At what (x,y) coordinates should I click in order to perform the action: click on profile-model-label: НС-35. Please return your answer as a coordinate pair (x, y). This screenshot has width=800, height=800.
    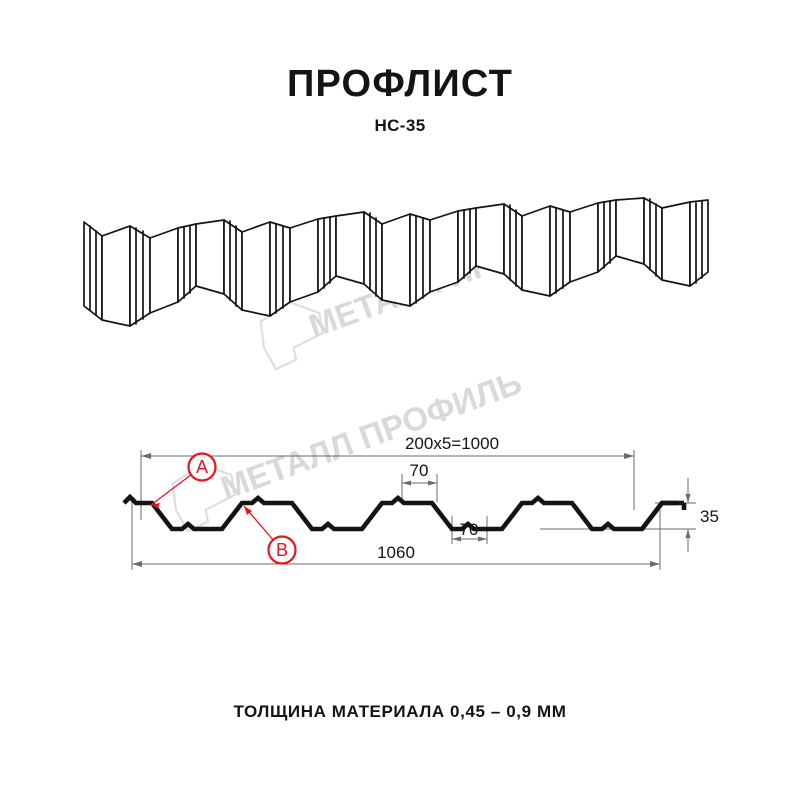
    Looking at the image, I should click on (400, 125).